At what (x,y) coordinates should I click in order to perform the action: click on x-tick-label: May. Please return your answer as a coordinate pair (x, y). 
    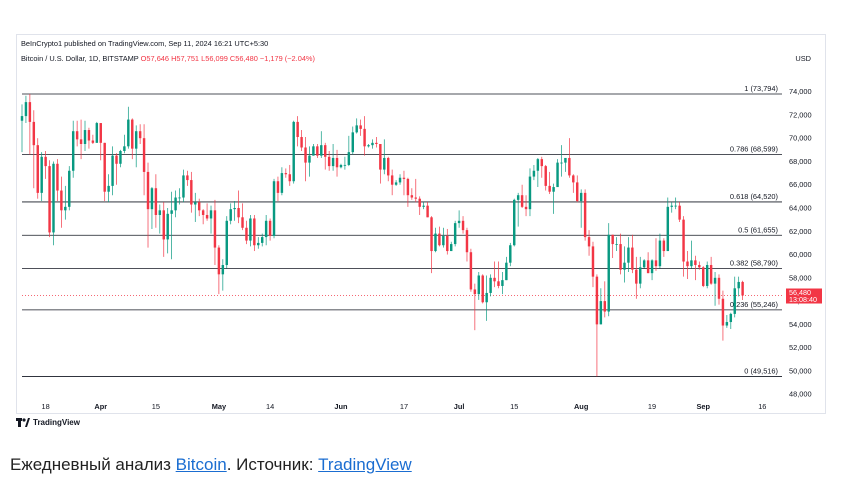
    Looking at the image, I should click on (219, 406).